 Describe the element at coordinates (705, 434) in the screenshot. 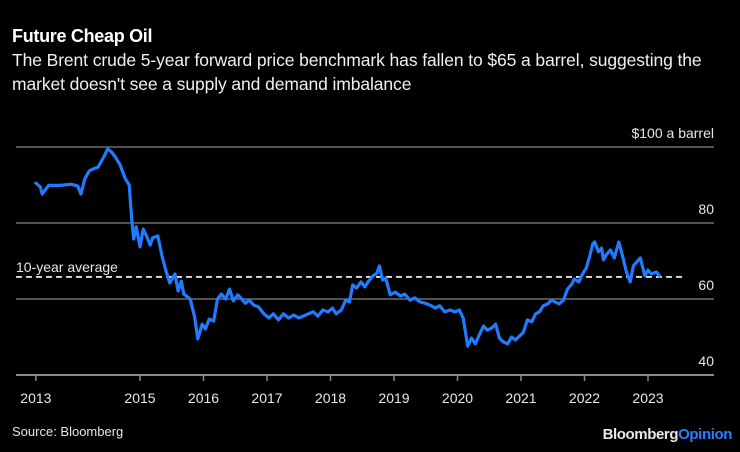

I see `logo-opinion: Opinion` at that location.